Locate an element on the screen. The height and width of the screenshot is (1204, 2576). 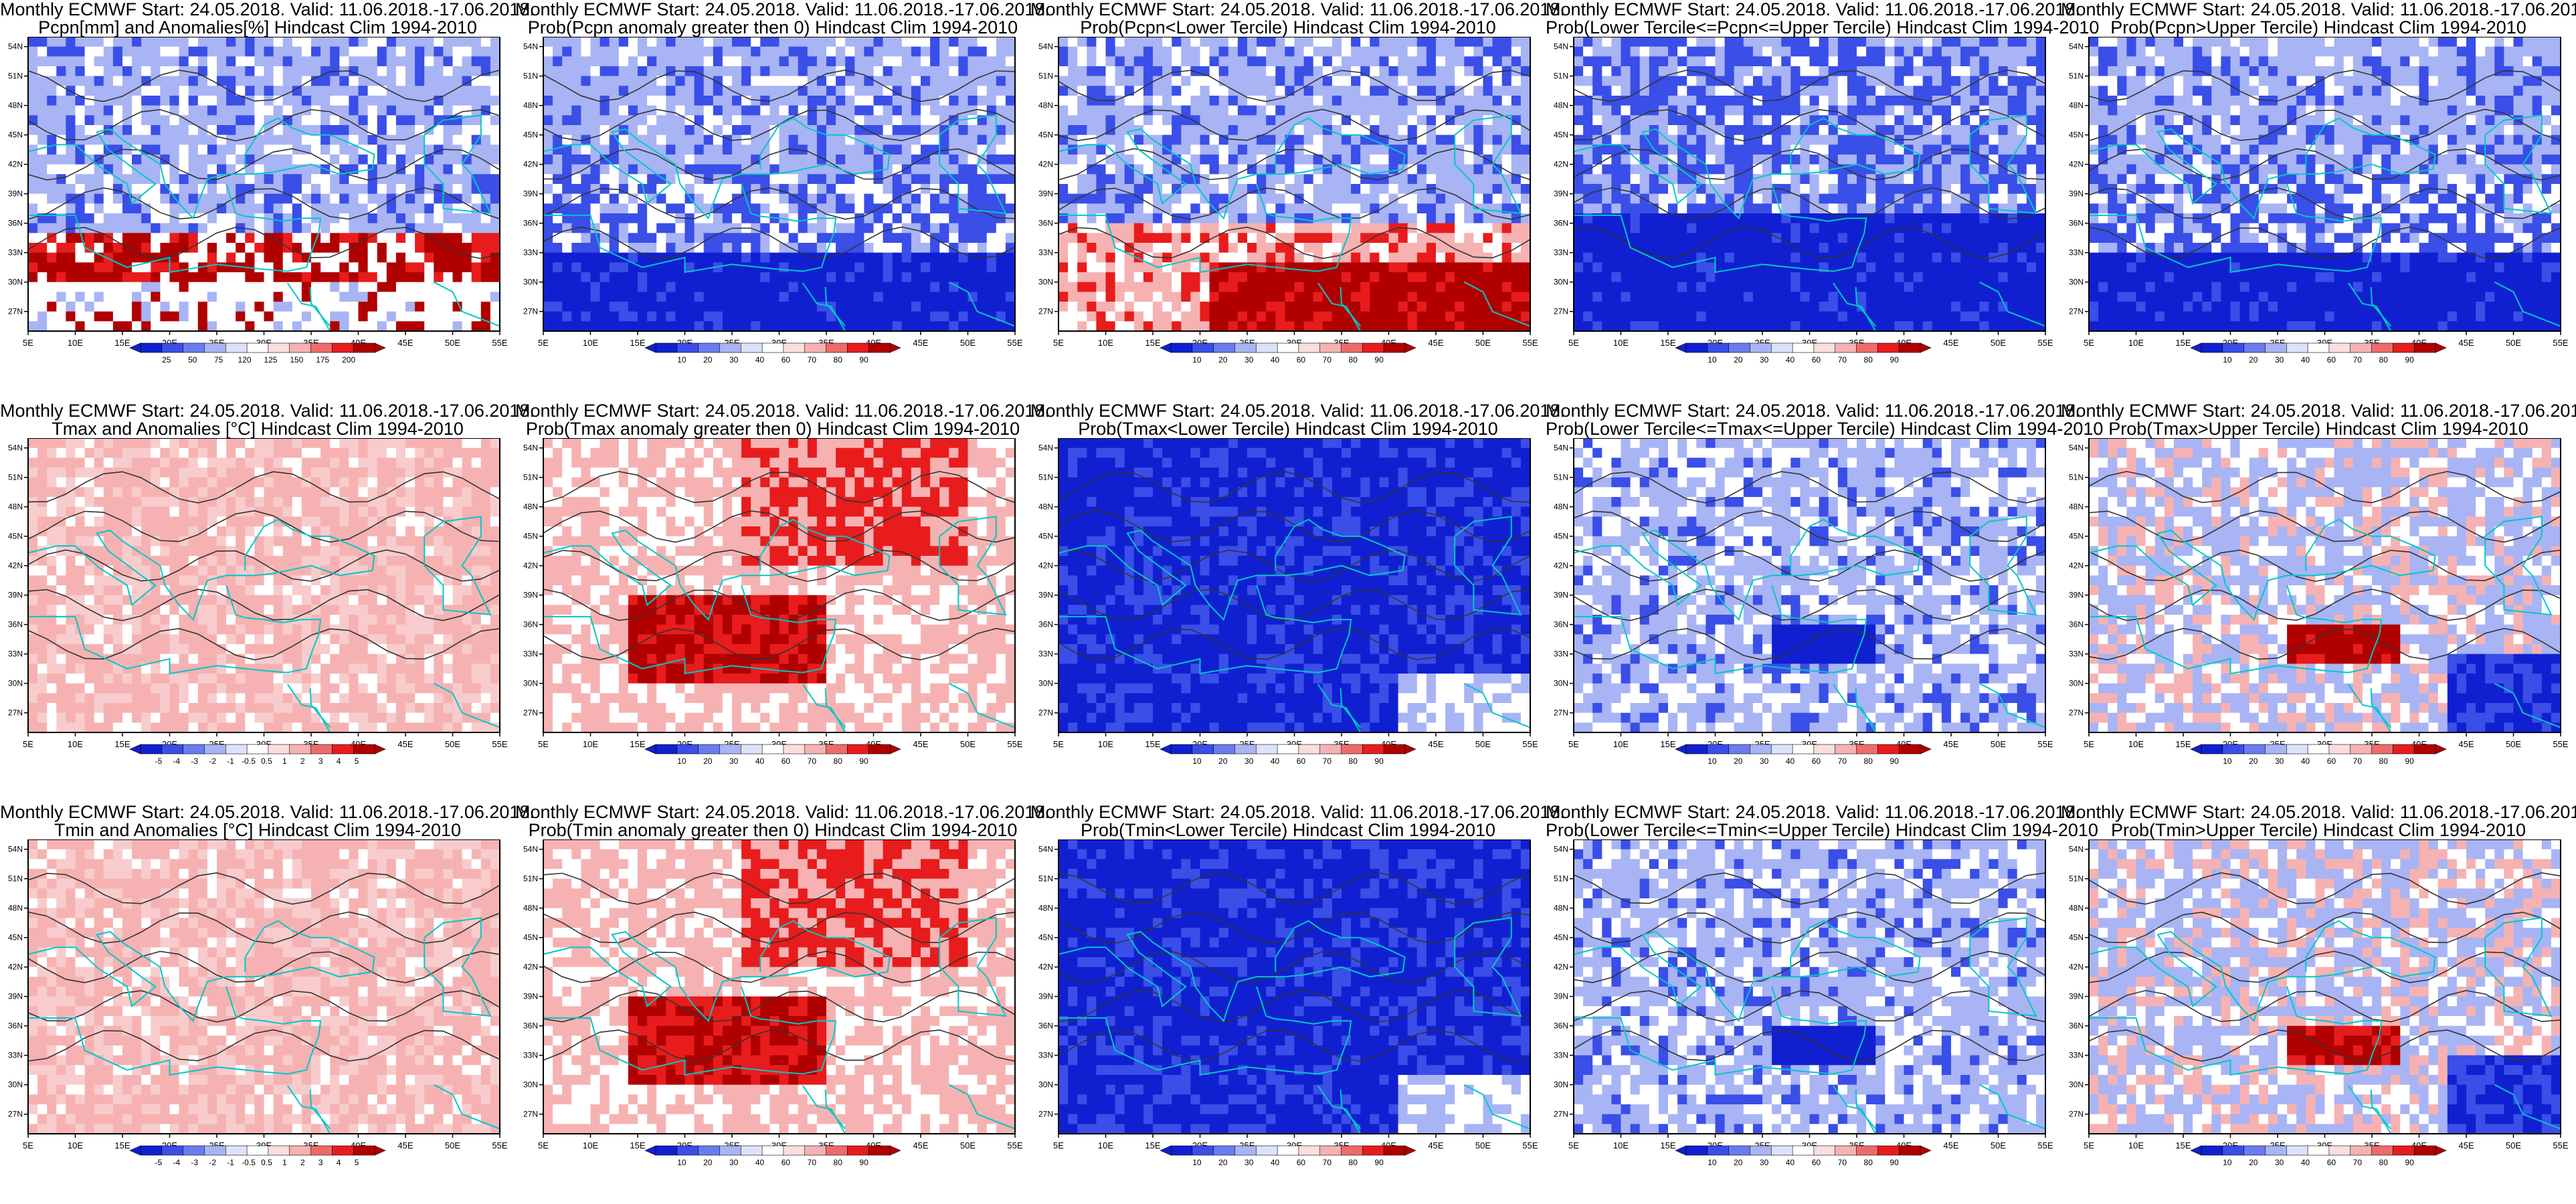
colorbar-label: 2 is located at coordinates (302, 1162).